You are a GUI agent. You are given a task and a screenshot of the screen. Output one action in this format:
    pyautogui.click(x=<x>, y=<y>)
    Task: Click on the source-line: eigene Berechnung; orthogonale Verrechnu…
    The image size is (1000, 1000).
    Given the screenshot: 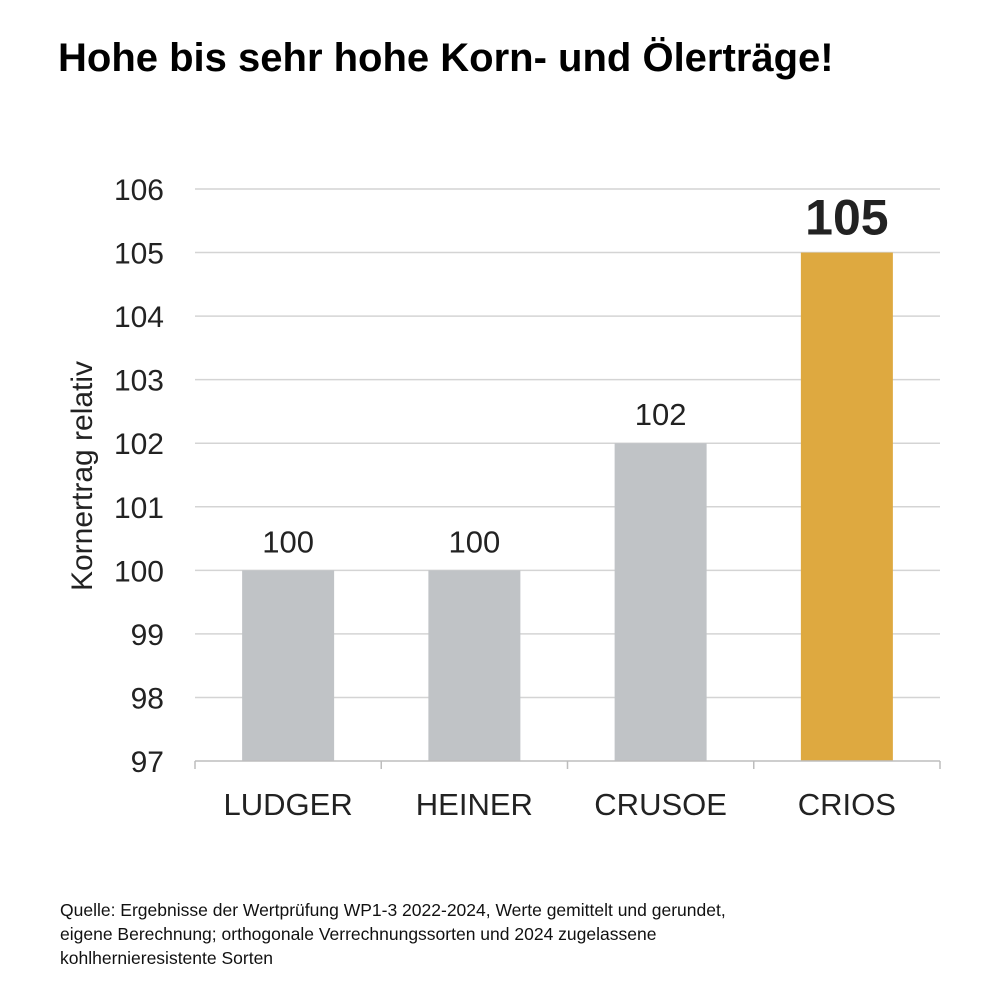 What is the action you would take?
    pyautogui.click(x=358, y=934)
    